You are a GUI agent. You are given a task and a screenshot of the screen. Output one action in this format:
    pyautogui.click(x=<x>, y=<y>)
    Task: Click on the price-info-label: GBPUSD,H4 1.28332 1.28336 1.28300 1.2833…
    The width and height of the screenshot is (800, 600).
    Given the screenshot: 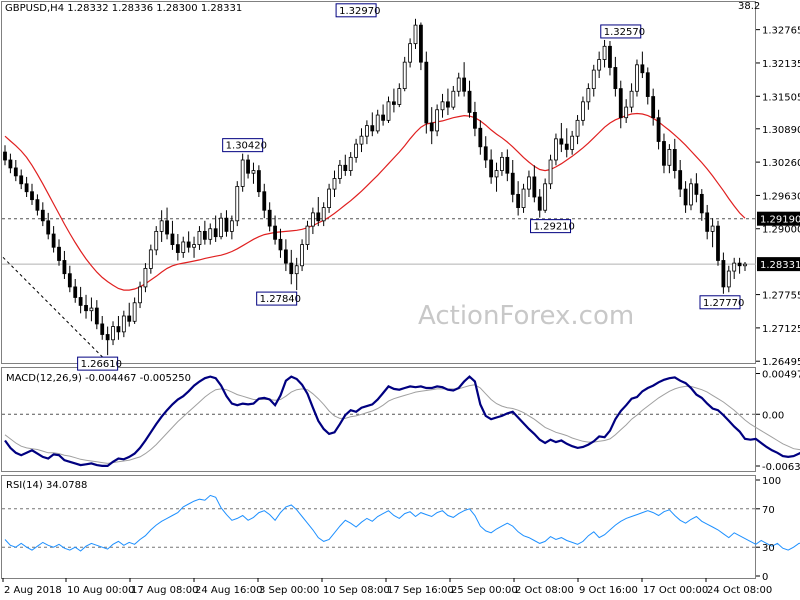 What is the action you would take?
    pyautogui.click(x=123, y=8)
    